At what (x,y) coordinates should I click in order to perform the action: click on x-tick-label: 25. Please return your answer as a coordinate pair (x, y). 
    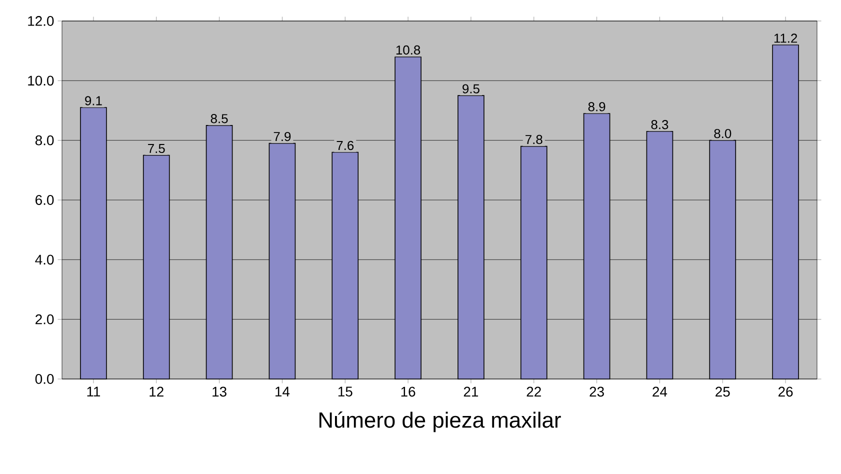
    Looking at the image, I should click on (723, 391).